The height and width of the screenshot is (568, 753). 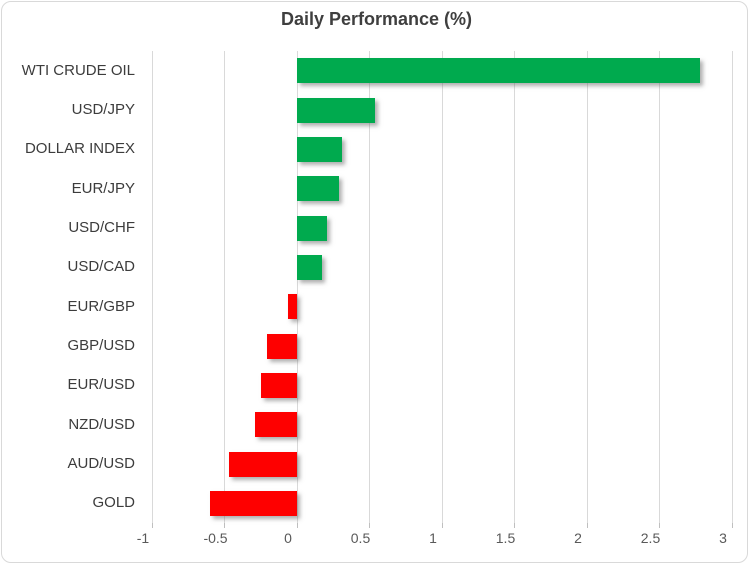 I want to click on category-label-nzd-usd: NZD/USD, so click(x=101, y=424).